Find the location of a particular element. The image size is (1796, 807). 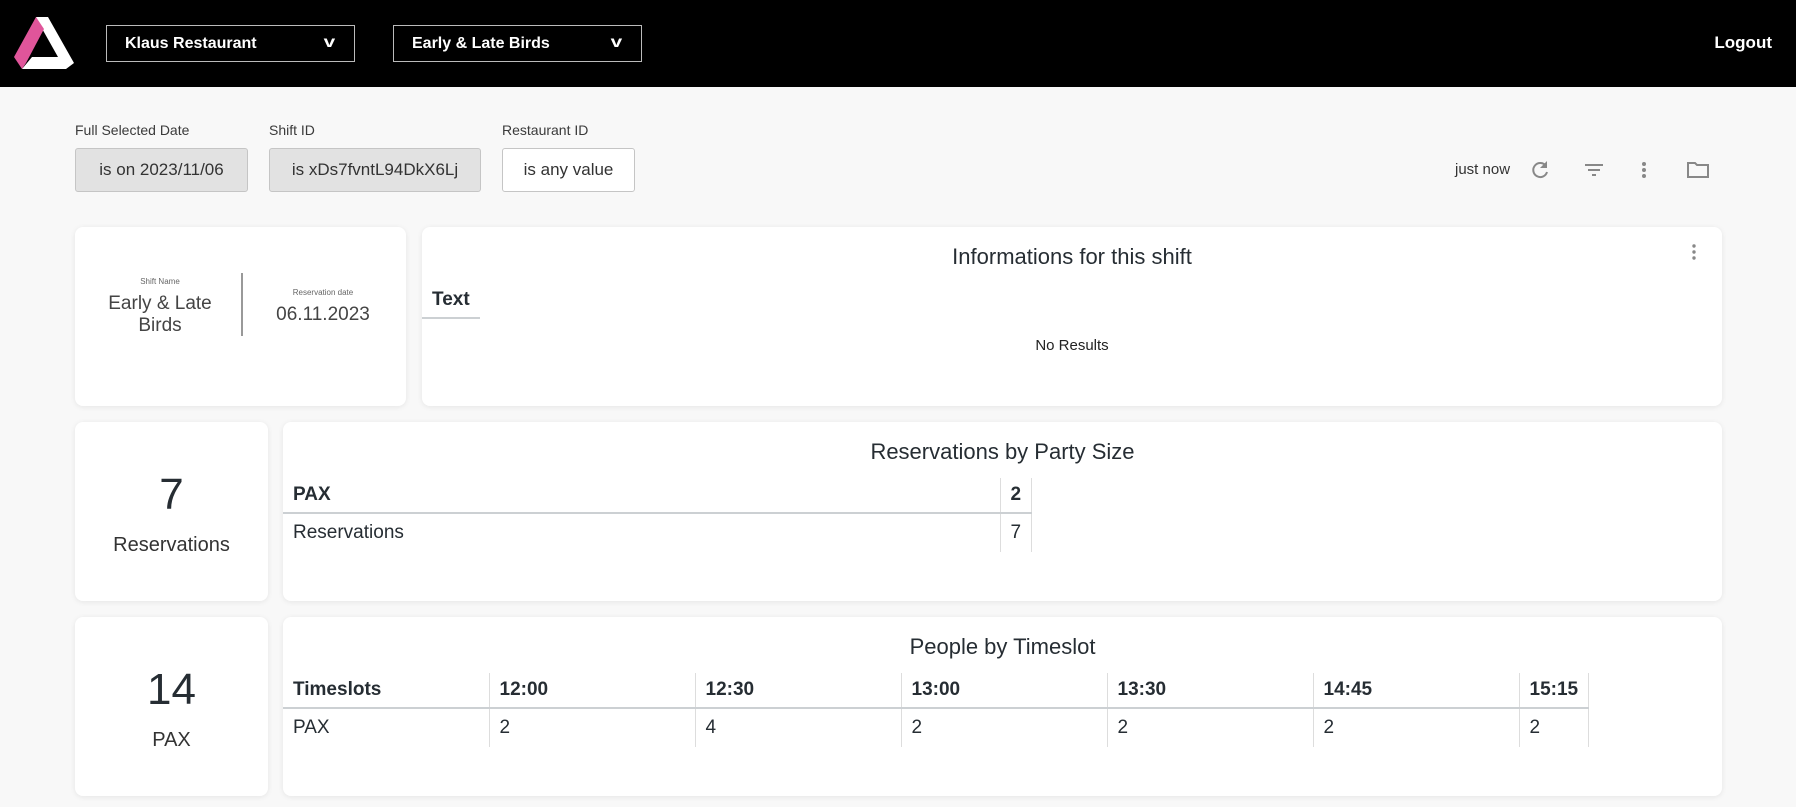

restaurant-dropdown-value: Klaus Restaurant is located at coordinates (191, 43).